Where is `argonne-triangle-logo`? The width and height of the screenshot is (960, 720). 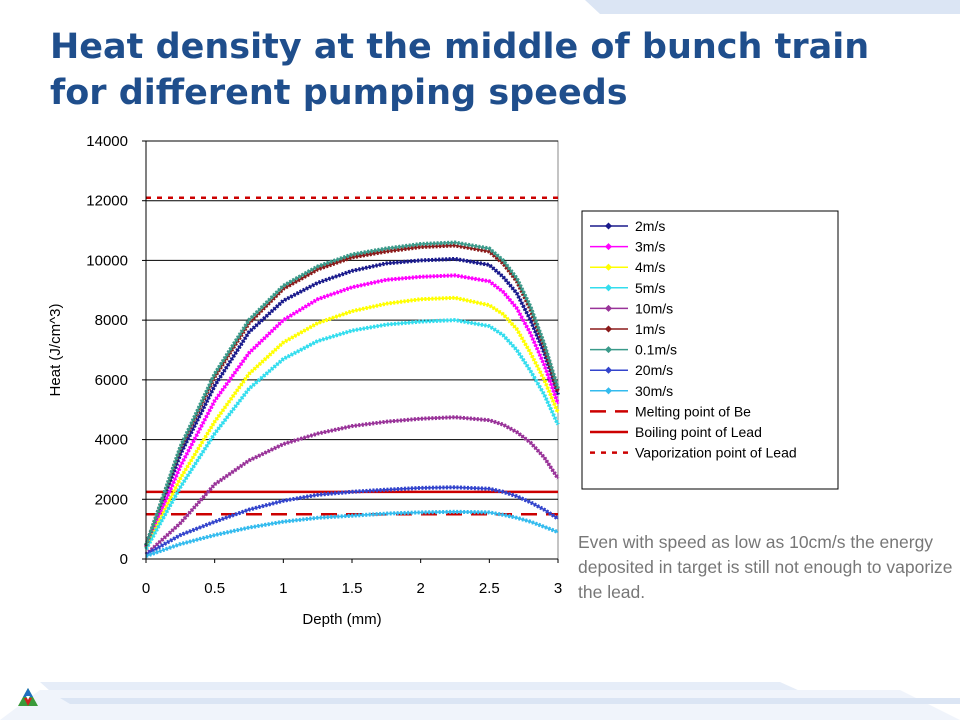
argonne-triangle-logo is located at coordinates (28, 697).